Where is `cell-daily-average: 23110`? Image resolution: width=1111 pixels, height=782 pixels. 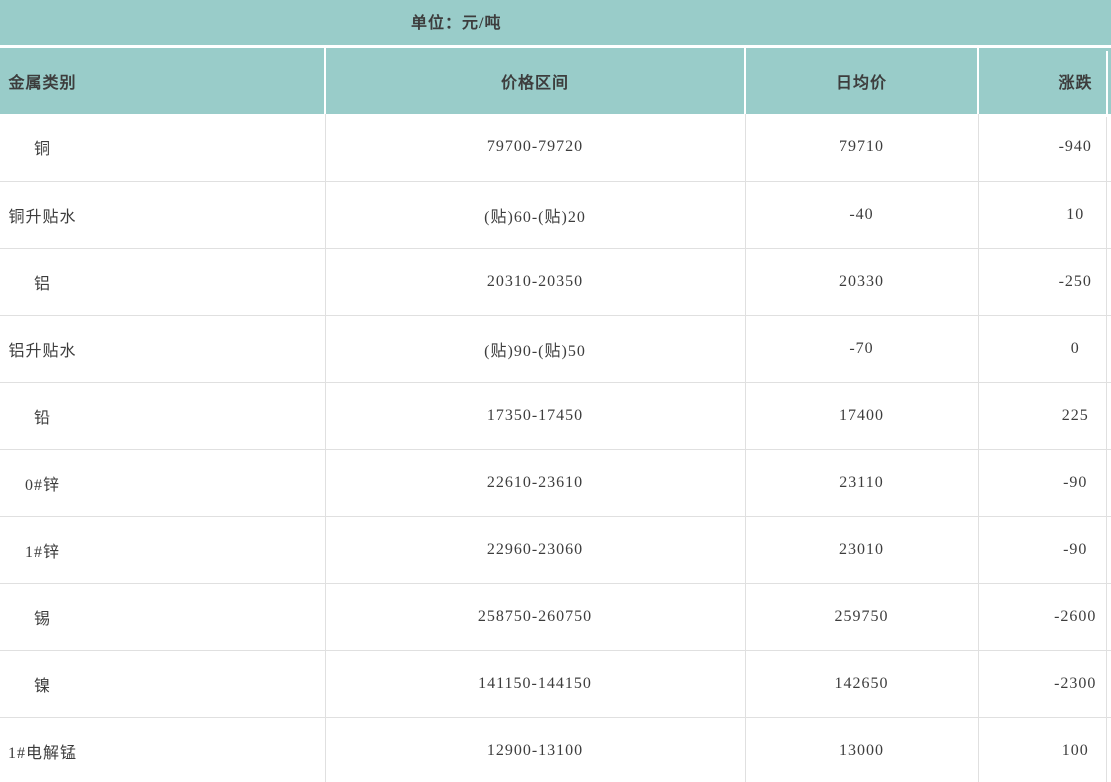 cell-daily-average: 23110 is located at coordinates (862, 483).